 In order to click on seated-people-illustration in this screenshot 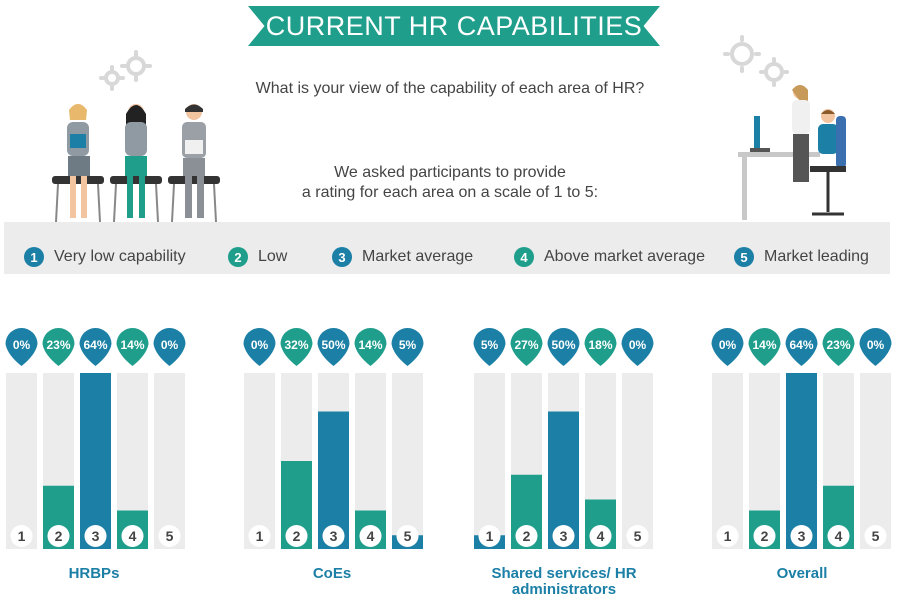, I will do `click(136, 163)`.